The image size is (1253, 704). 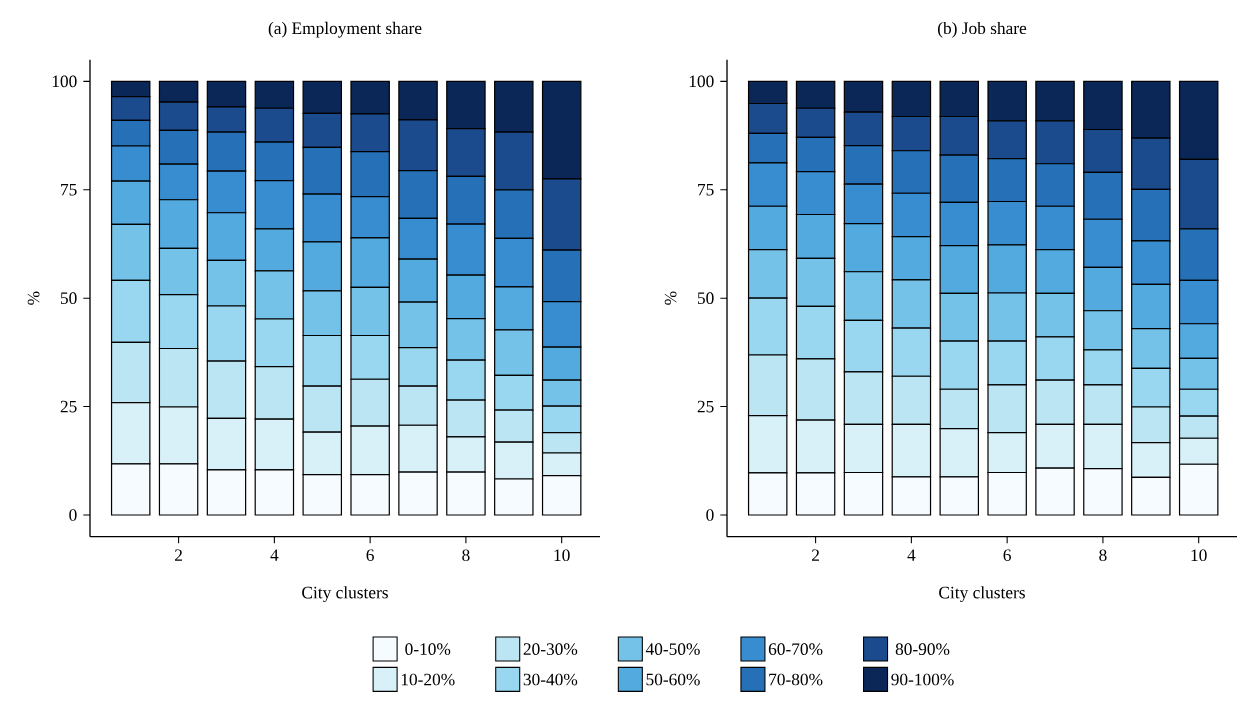 What do you see at coordinates (922, 649) in the screenshot?
I see `legend-label: 80-90%` at bounding box center [922, 649].